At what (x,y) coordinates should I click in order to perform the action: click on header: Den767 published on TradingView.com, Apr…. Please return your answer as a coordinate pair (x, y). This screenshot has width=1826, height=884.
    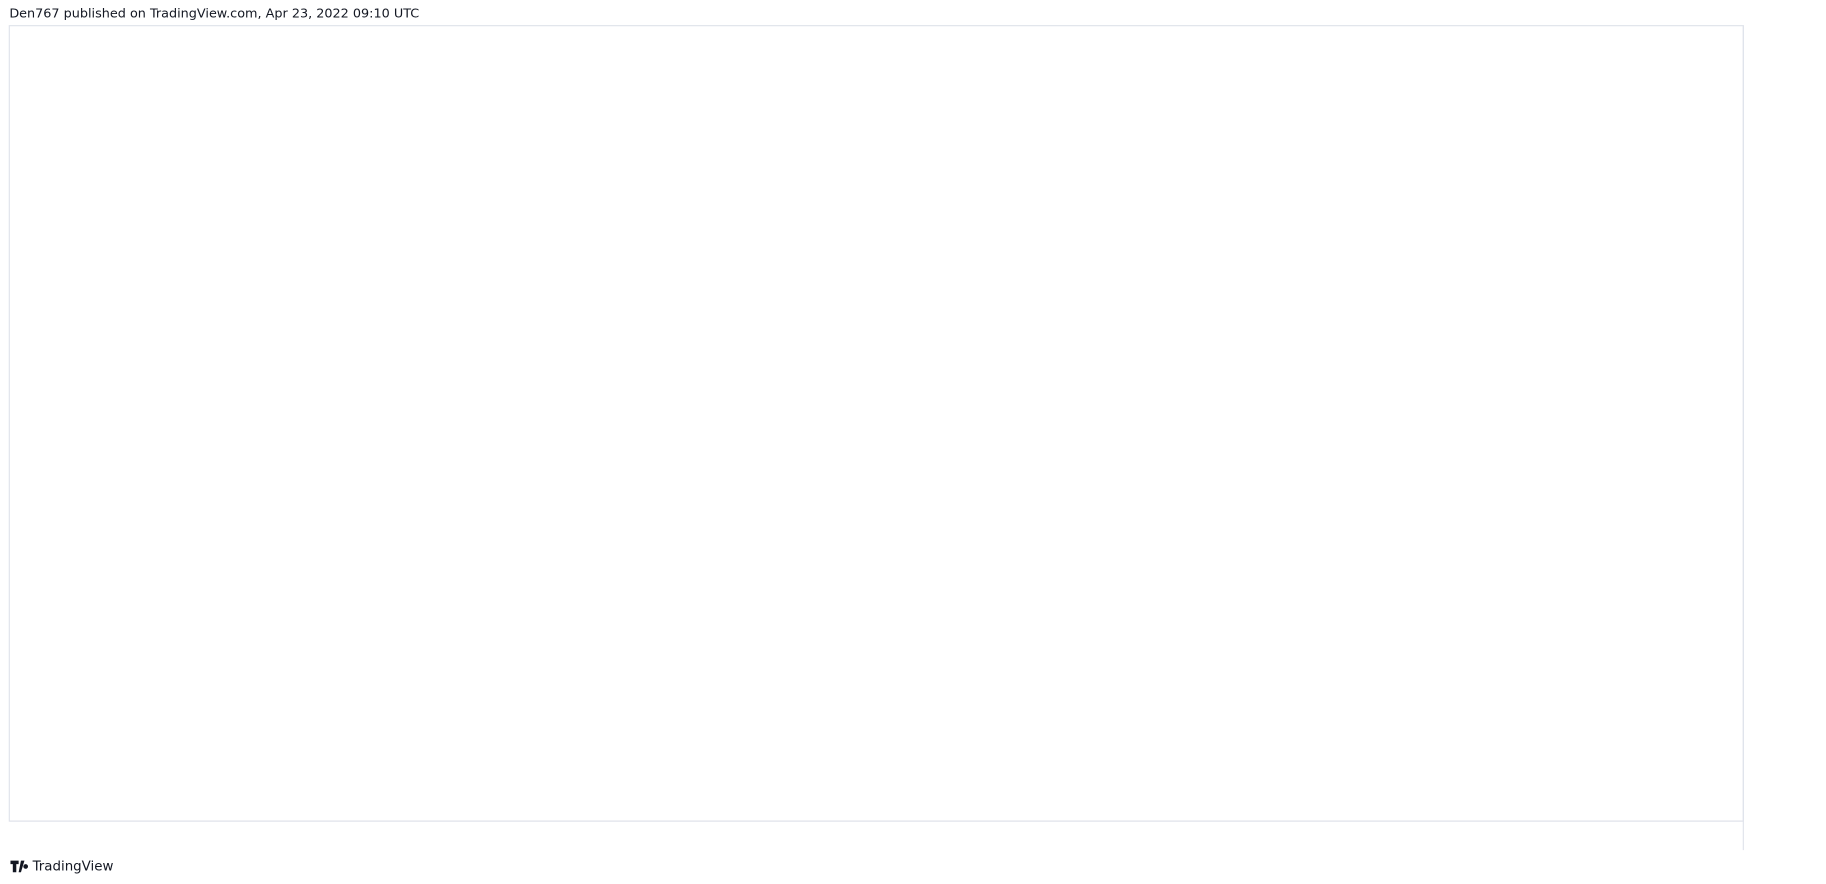
    Looking at the image, I should click on (214, 14).